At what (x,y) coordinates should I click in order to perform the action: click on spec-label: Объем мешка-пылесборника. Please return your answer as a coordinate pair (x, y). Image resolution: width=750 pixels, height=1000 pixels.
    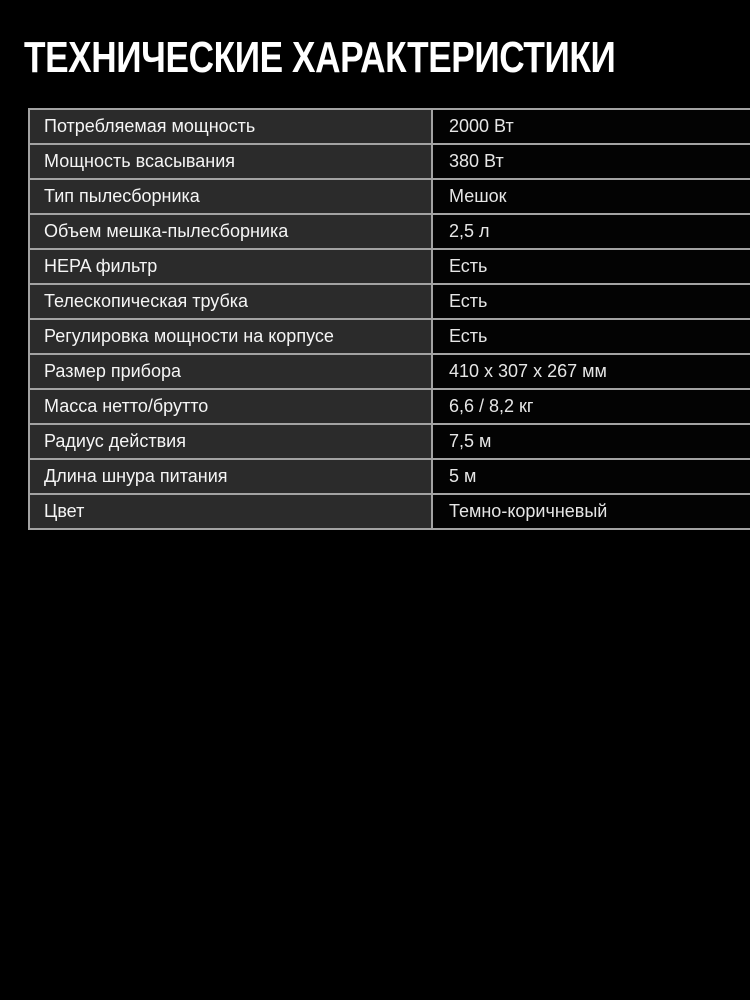
    Looking at the image, I should click on (230, 231).